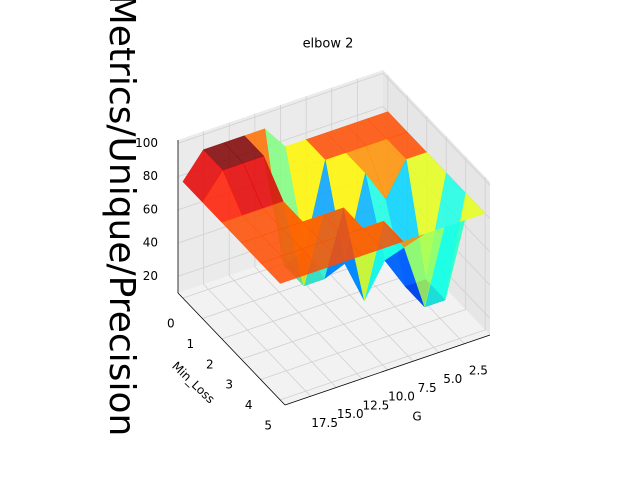 This screenshot has width=640, height=480. Describe the element at coordinates (401, 397) in the screenshot. I see `x-tick-label: 10.0` at that location.